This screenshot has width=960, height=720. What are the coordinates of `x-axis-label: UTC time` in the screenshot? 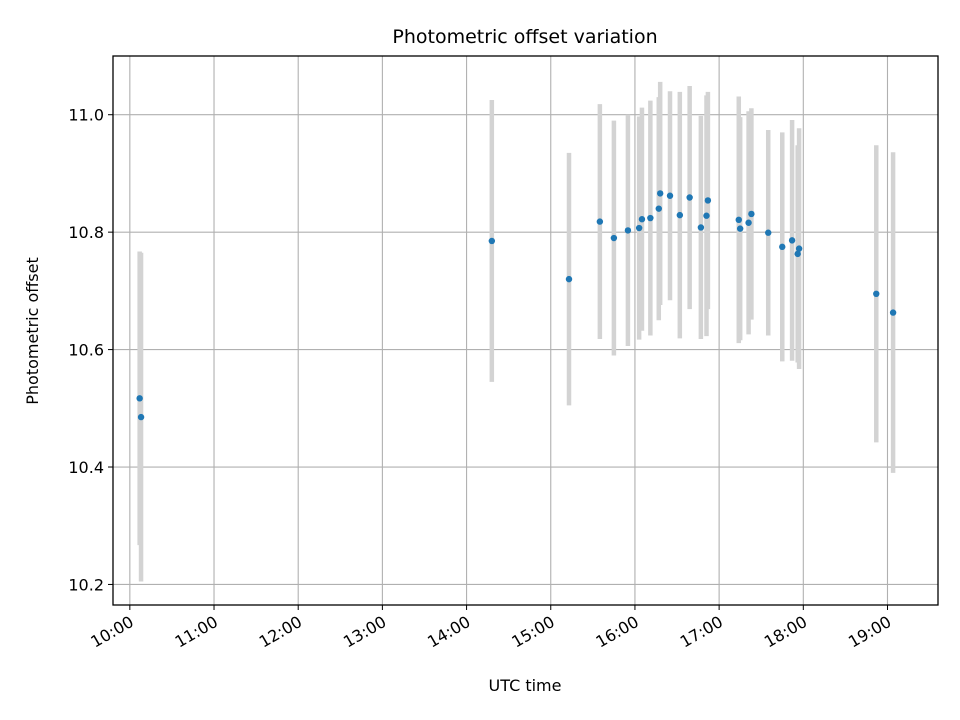 It's located at (525, 685).